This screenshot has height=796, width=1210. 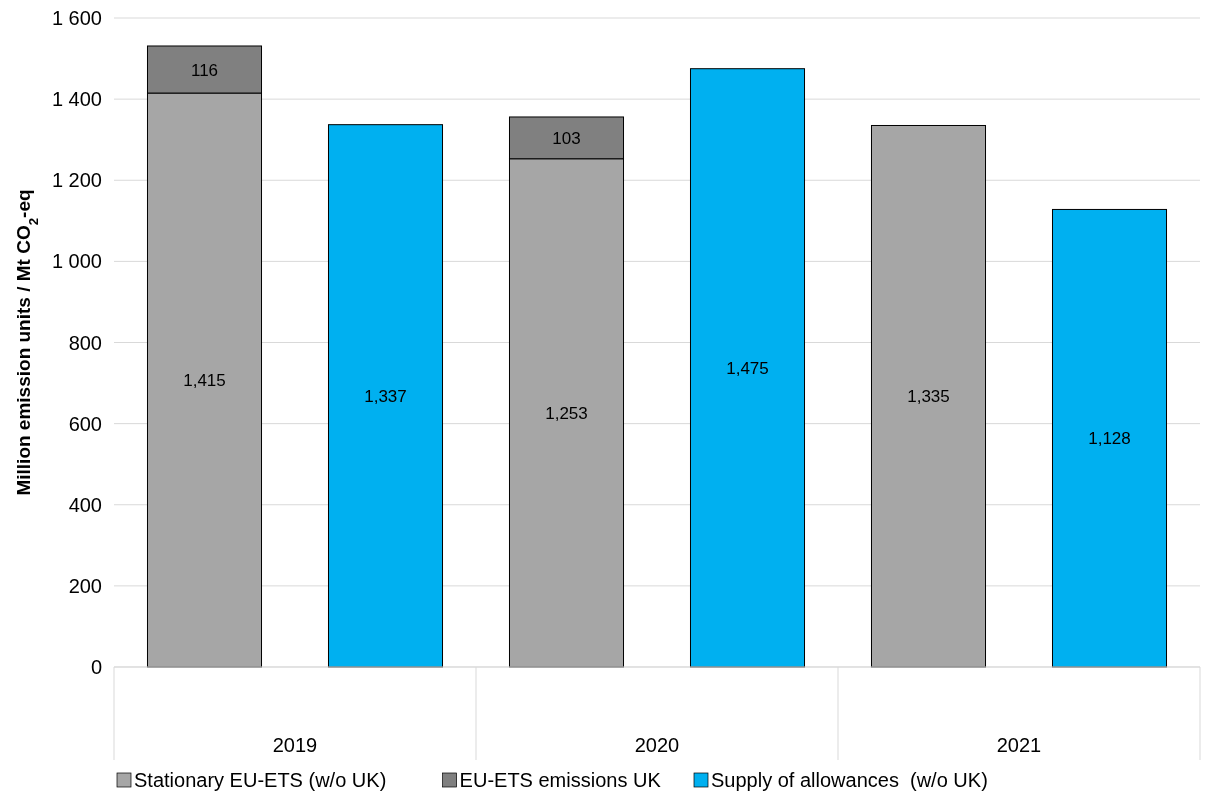 I want to click on data-label: 1,128, so click(x=1109, y=439).